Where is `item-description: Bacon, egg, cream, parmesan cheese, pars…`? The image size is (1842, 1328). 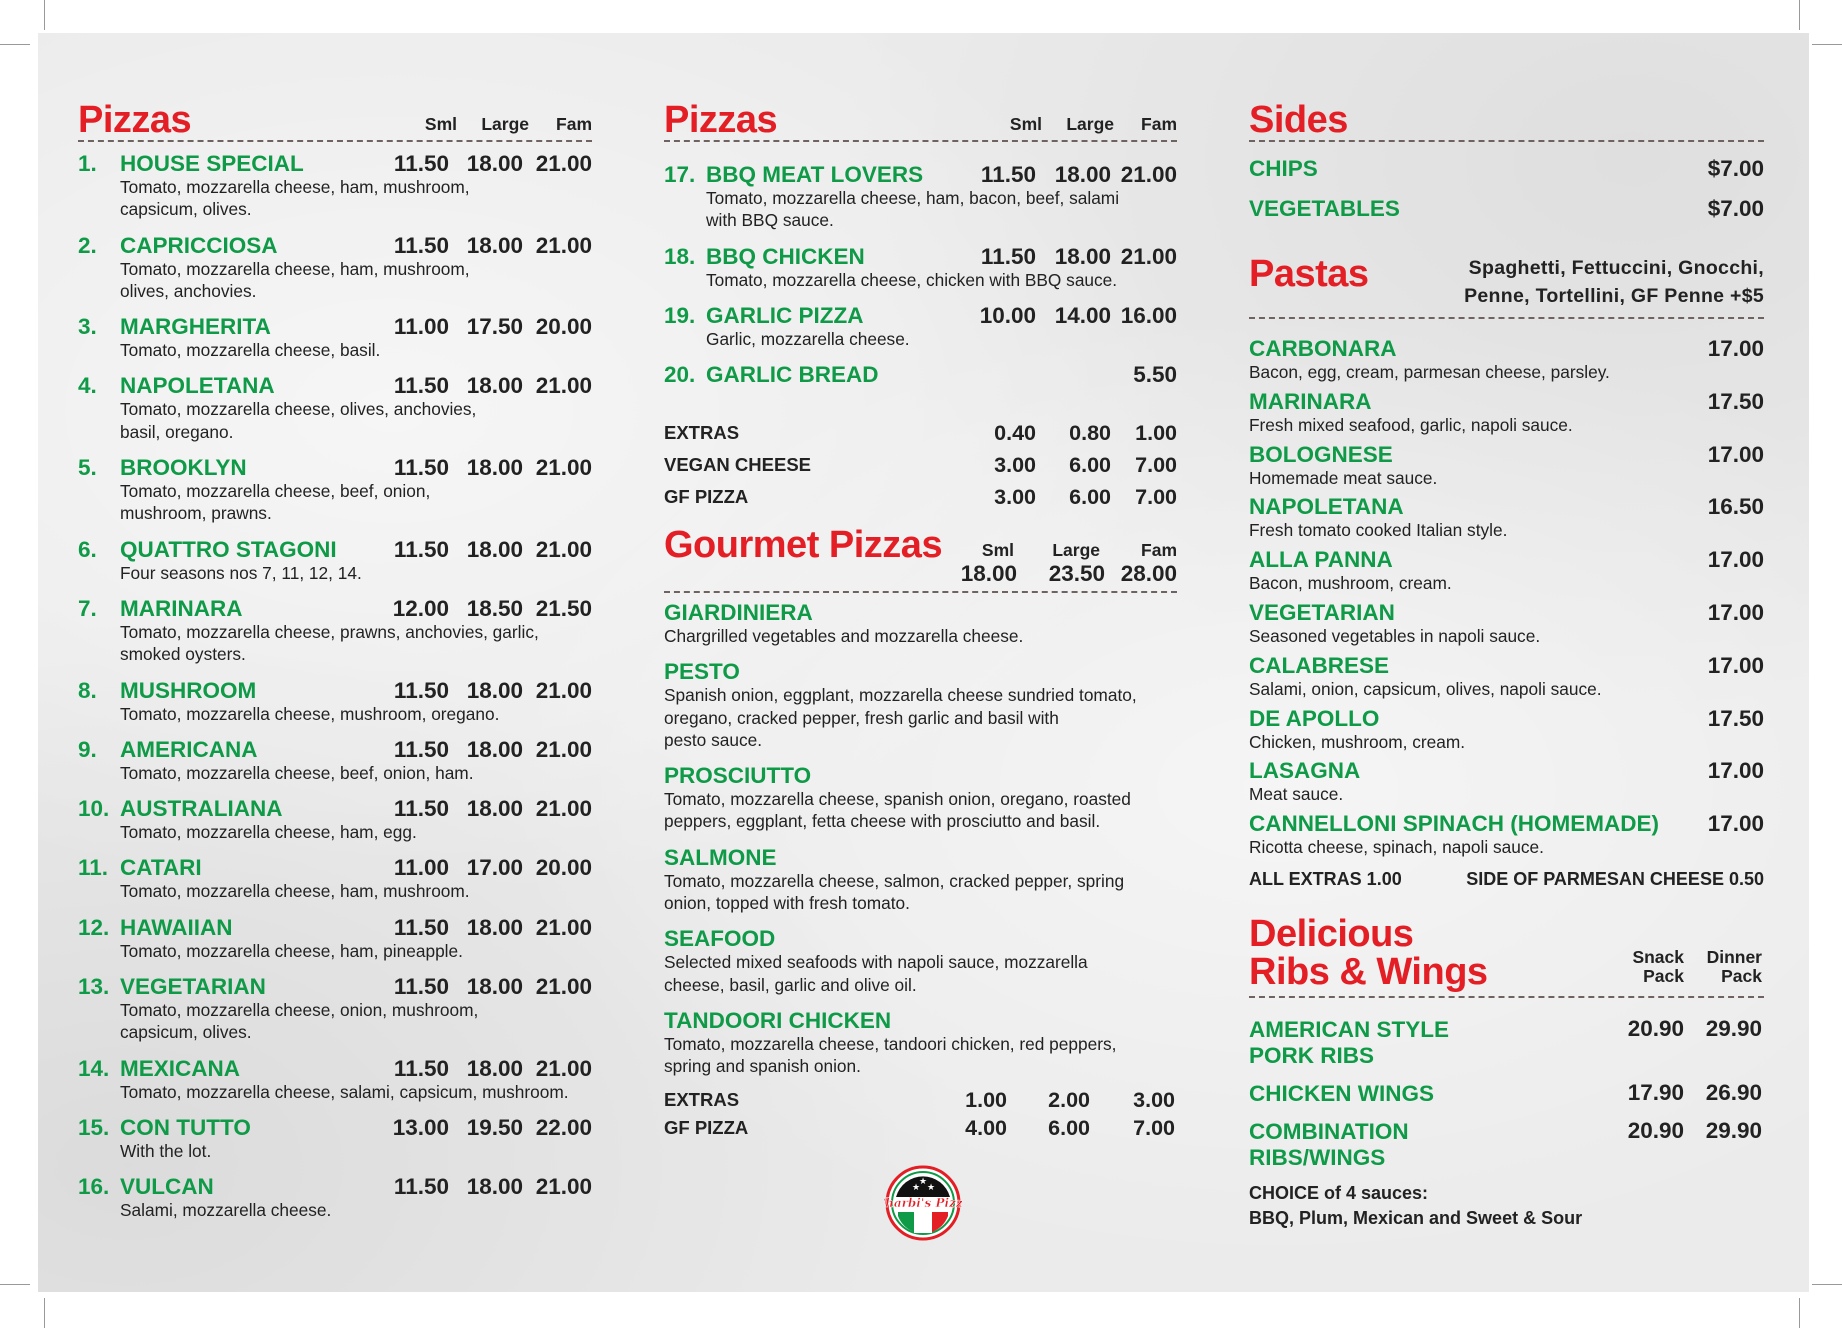 item-description: Bacon, egg, cream, parmesan cheese, pars… is located at coordinates (1429, 372).